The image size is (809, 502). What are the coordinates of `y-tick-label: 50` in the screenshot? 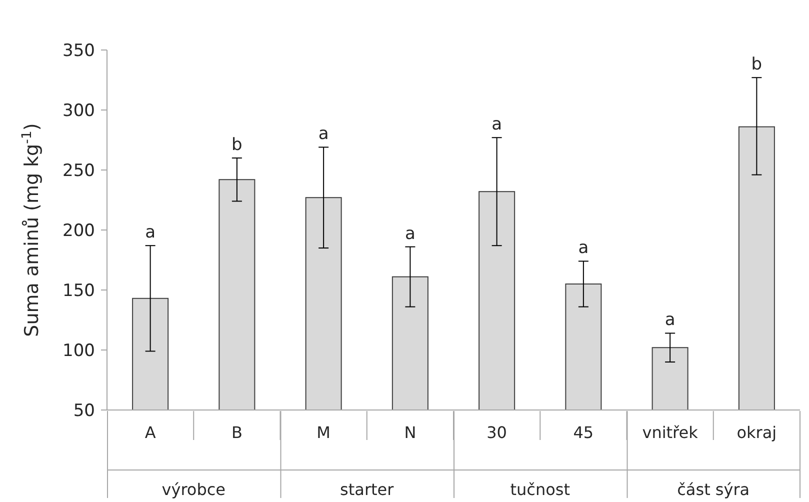 It's located at (84, 410).